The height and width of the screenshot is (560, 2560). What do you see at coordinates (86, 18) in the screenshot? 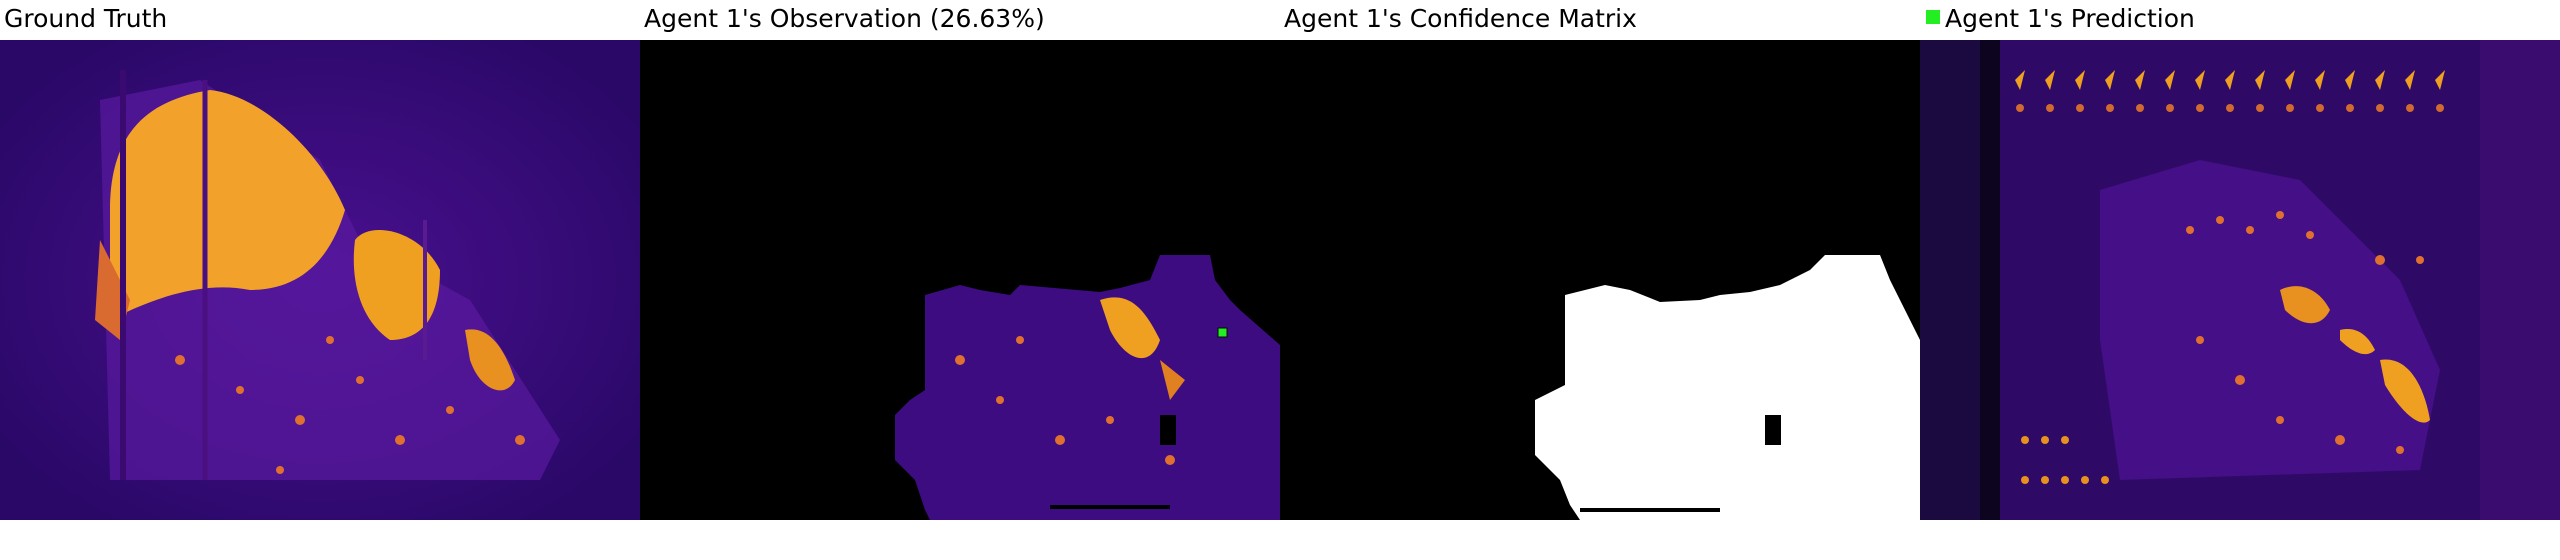
I see `panel-title-ground-truth: Ground Truth` at bounding box center [86, 18].